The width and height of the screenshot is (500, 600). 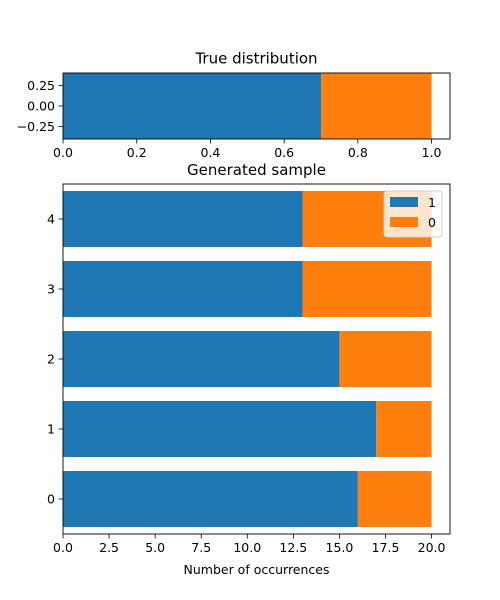 I want to click on y-tick-label: 0, so click(x=51, y=499).